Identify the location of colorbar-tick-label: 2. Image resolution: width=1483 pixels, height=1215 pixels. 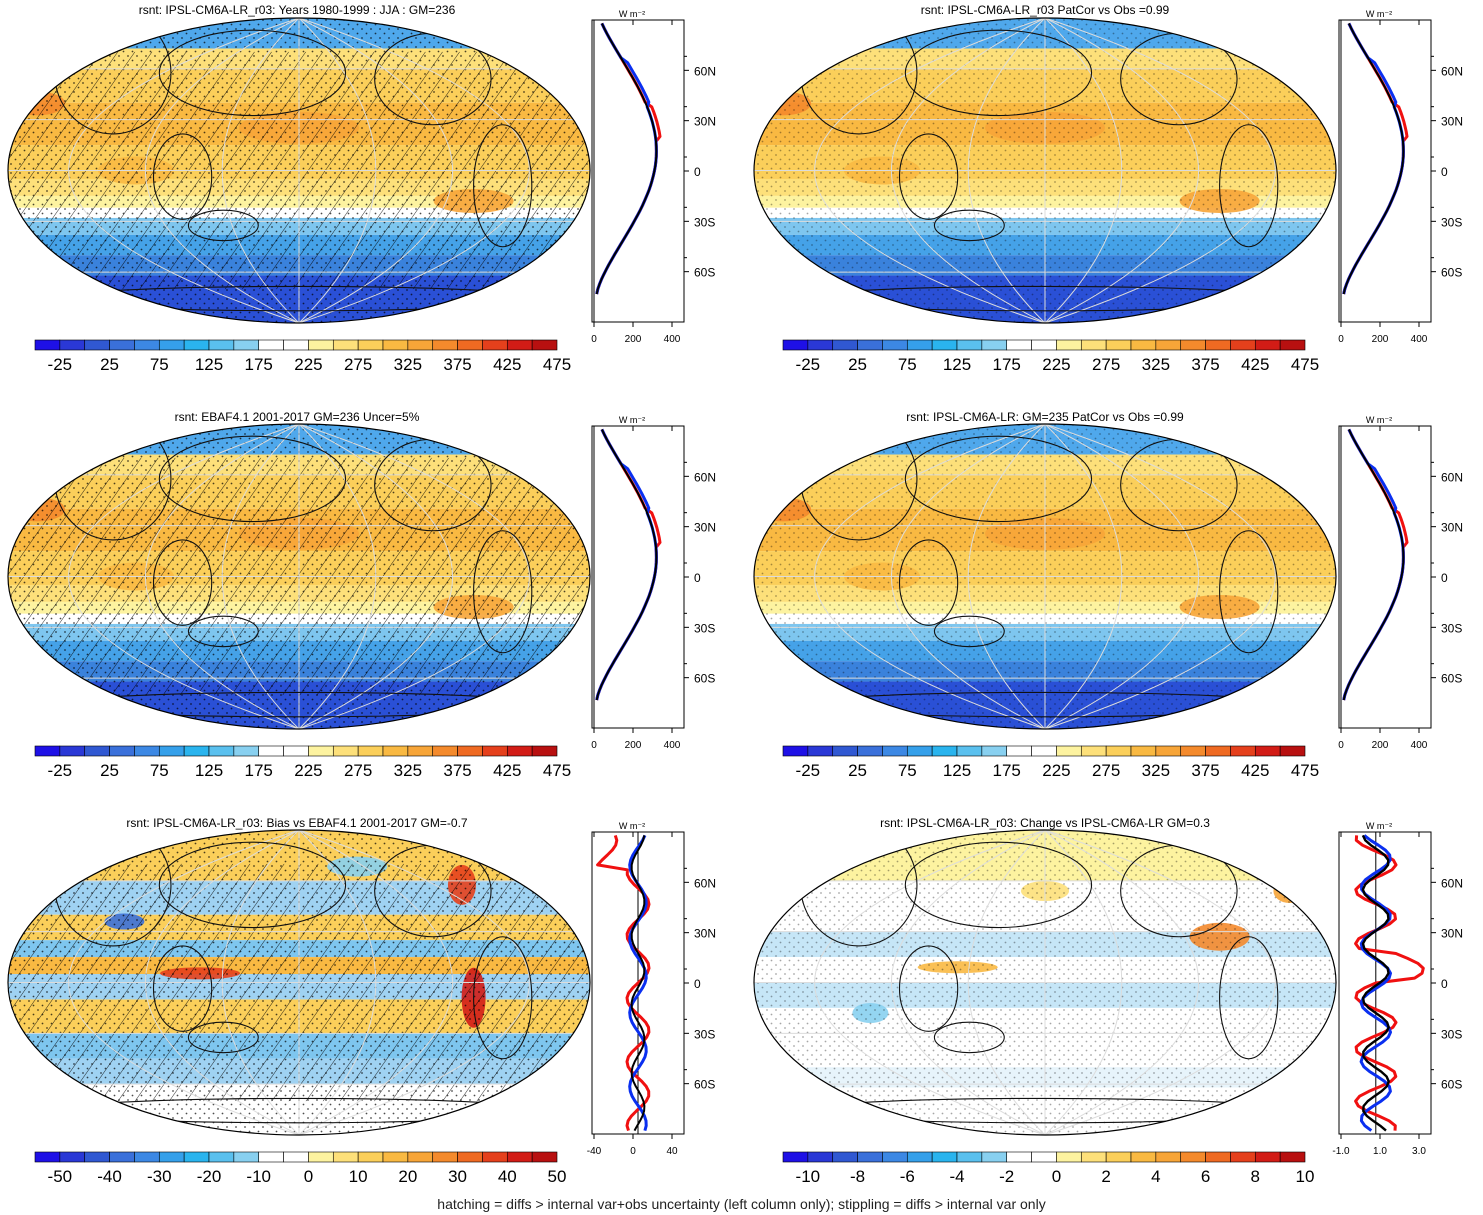
(1106, 1176).